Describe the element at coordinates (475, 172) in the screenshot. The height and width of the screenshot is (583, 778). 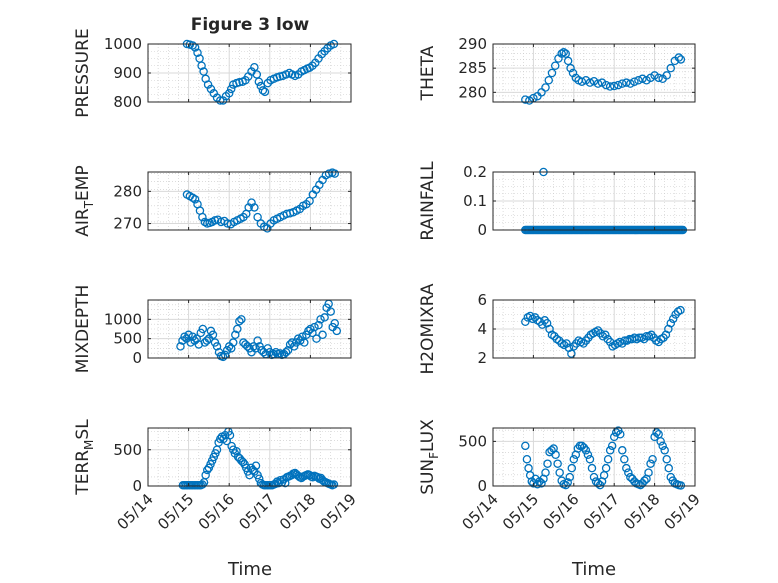
I see `y-tick-label: 0.2` at that location.